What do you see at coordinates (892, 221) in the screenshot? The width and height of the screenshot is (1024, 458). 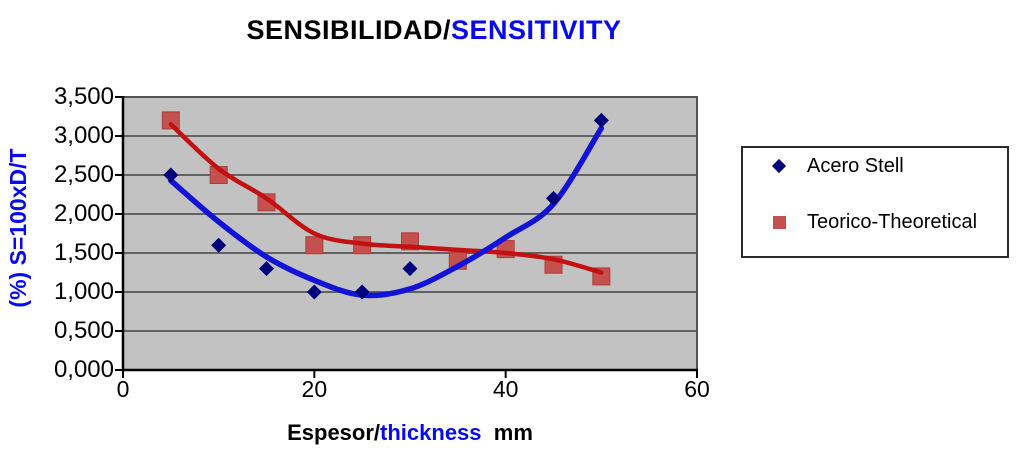 I see `legend-label-teorico-theoretical: Teorico-Theoretical` at bounding box center [892, 221].